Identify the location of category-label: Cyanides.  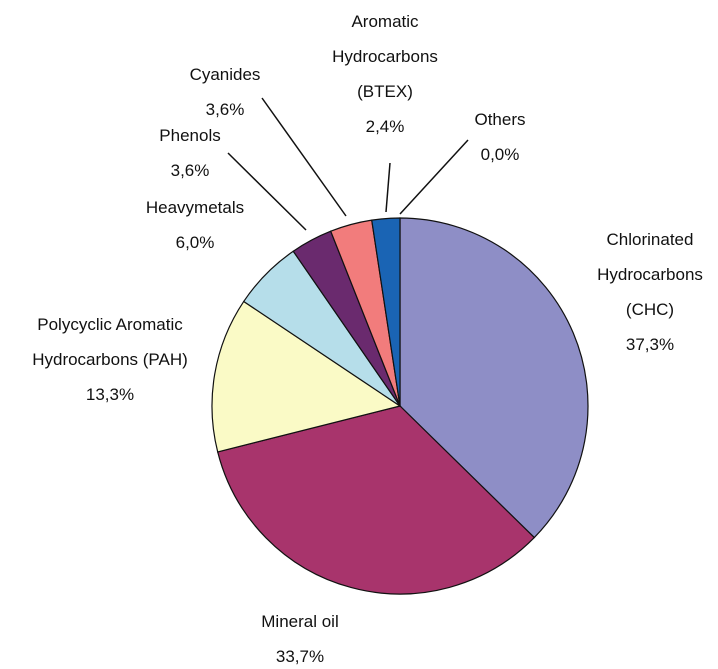
(225, 74).